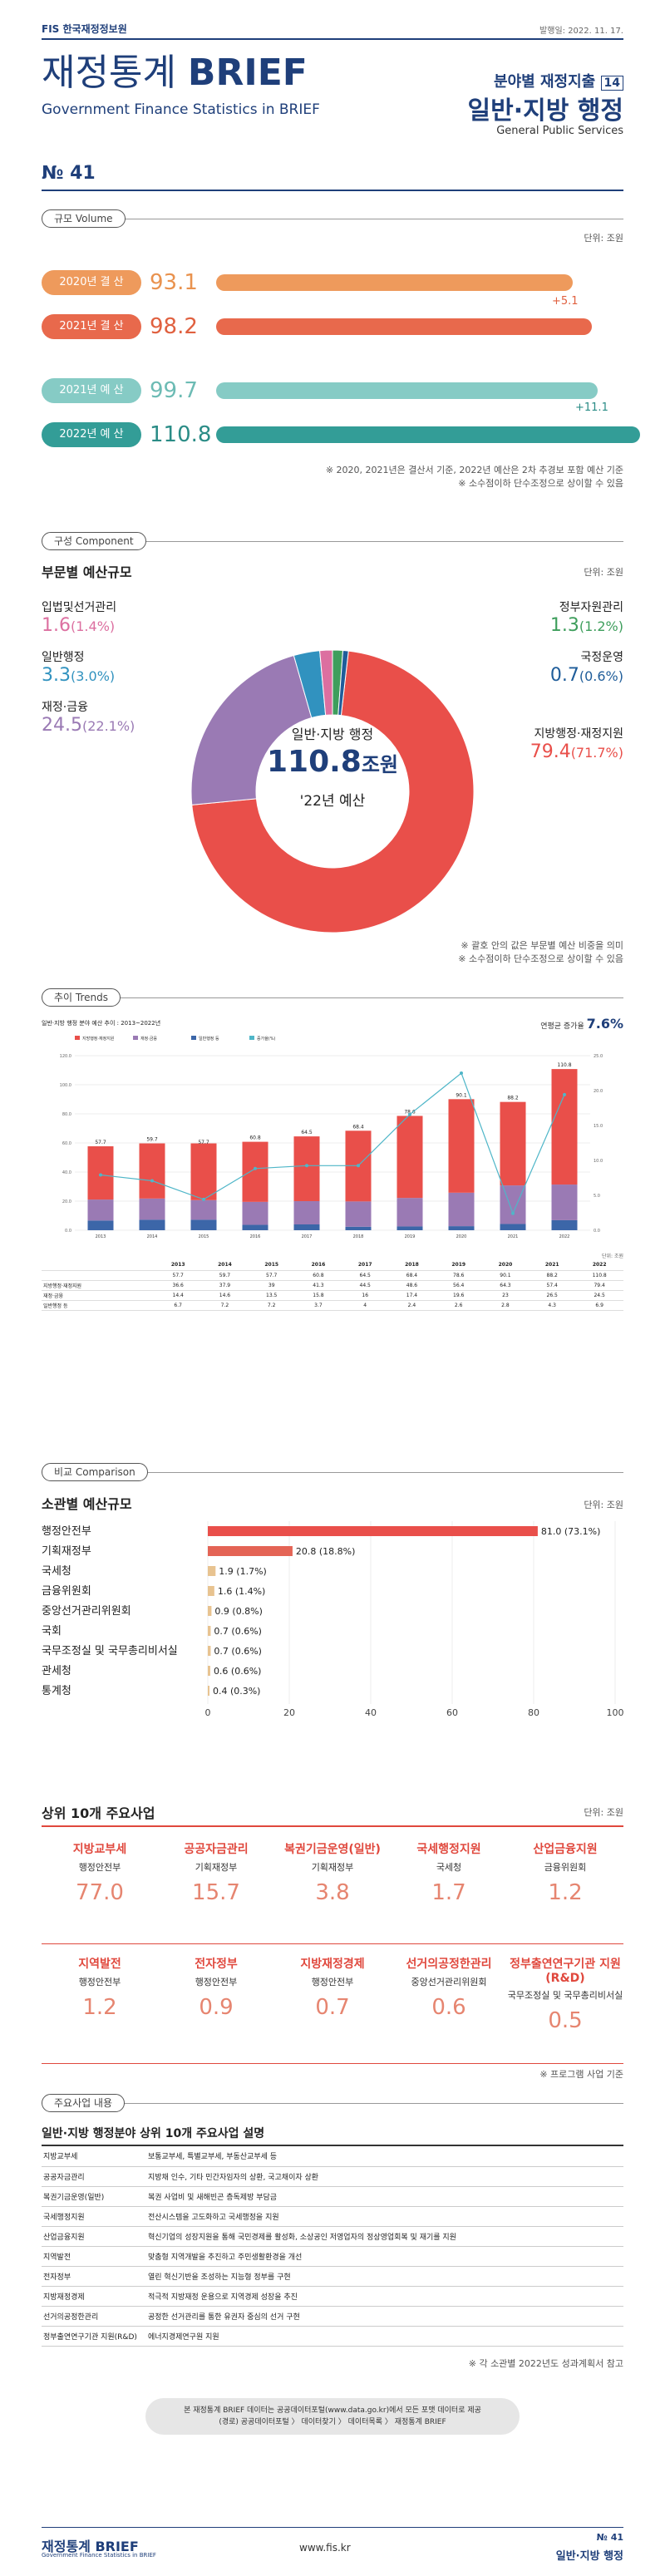  What do you see at coordinates (94, 2276) in the screenshot?
I see `business-name: 전자정부` at bounding box center [94, 2276].